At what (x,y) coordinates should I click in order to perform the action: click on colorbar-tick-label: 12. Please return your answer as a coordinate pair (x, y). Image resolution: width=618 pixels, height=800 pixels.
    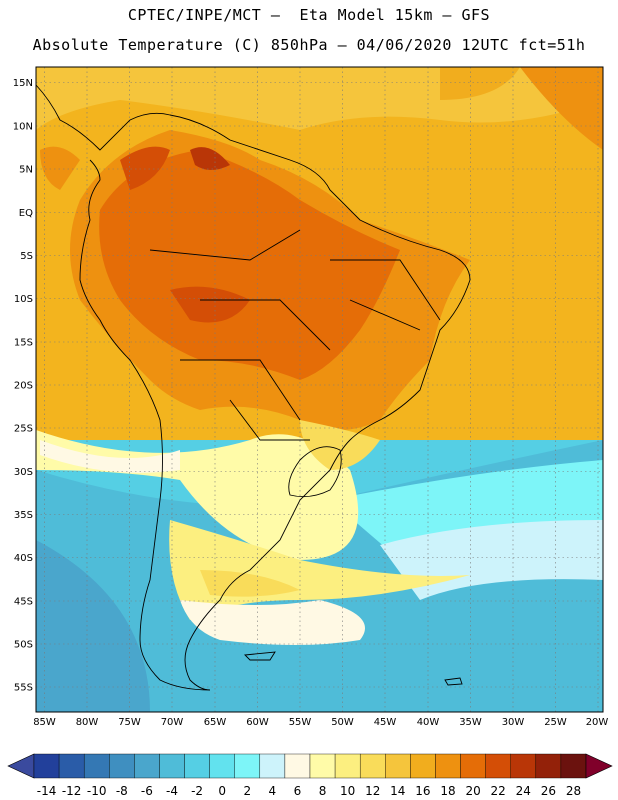
    Looking at the image, I should click on (372, 791).